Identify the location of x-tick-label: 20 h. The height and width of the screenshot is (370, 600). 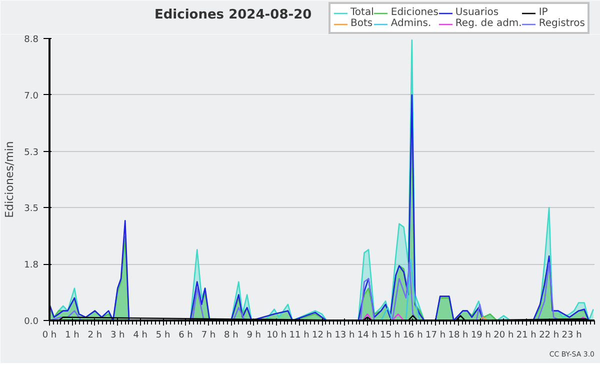
(504, 335).